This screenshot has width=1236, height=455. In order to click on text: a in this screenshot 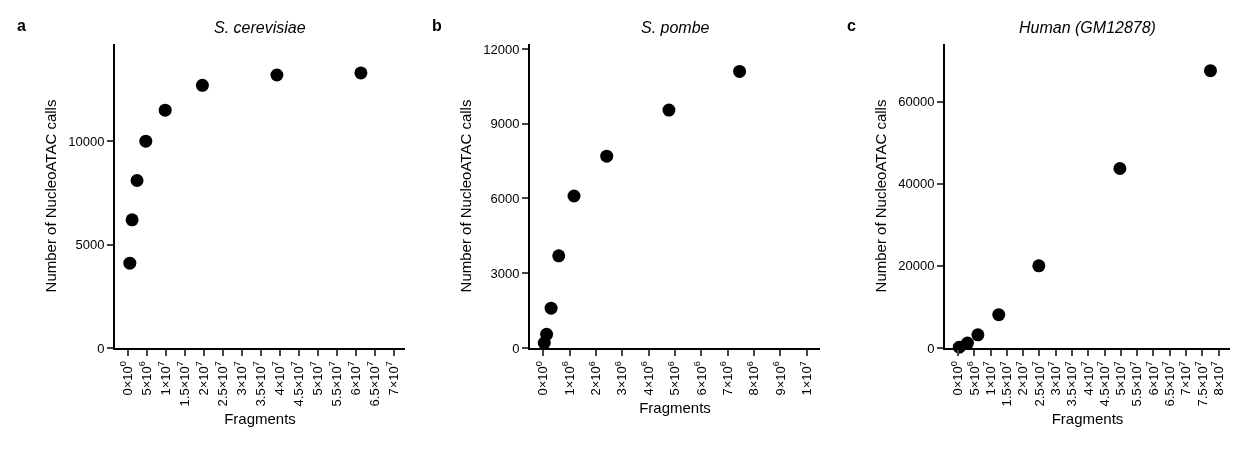, I will do `click(21, 25)`.